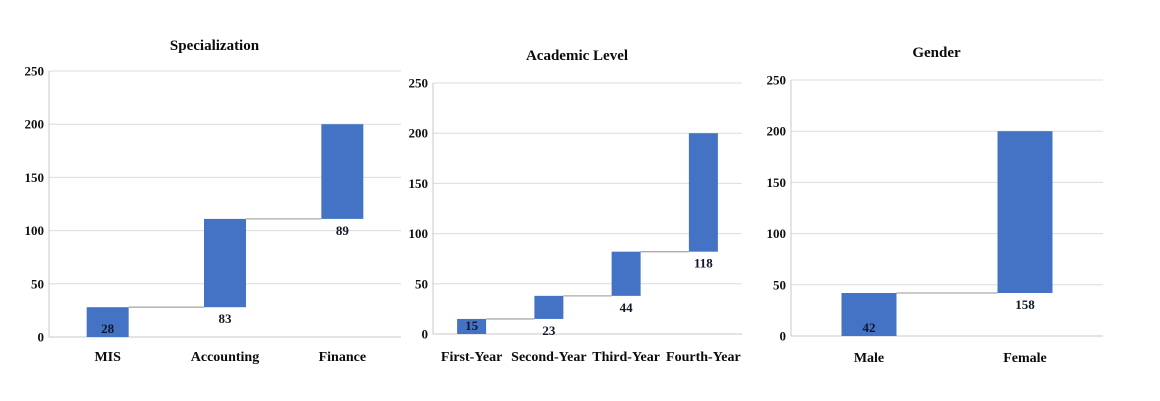  Describe the element at coordinates (1025, 358) in the screenshot. I see `x-axis-label: Female` at that location.